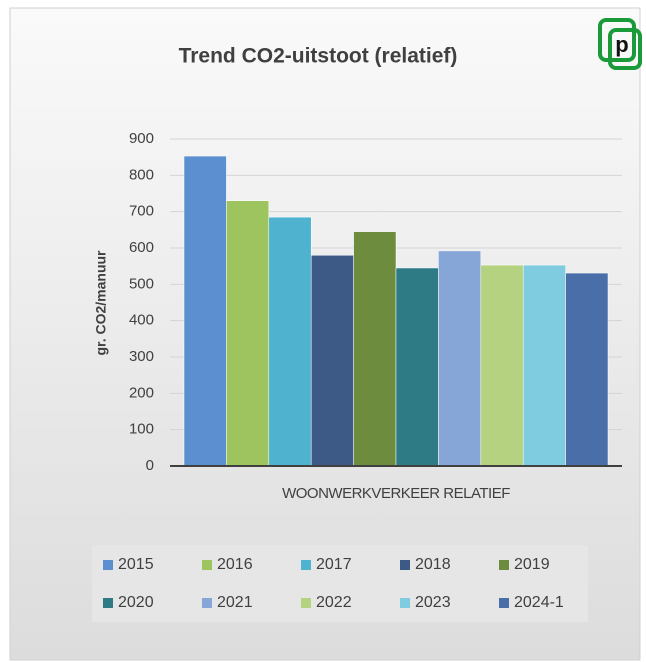 Image resolution: width=646 pixels, height=662 pixels. I want to click on legend-label: 2022, so click(334, 602).